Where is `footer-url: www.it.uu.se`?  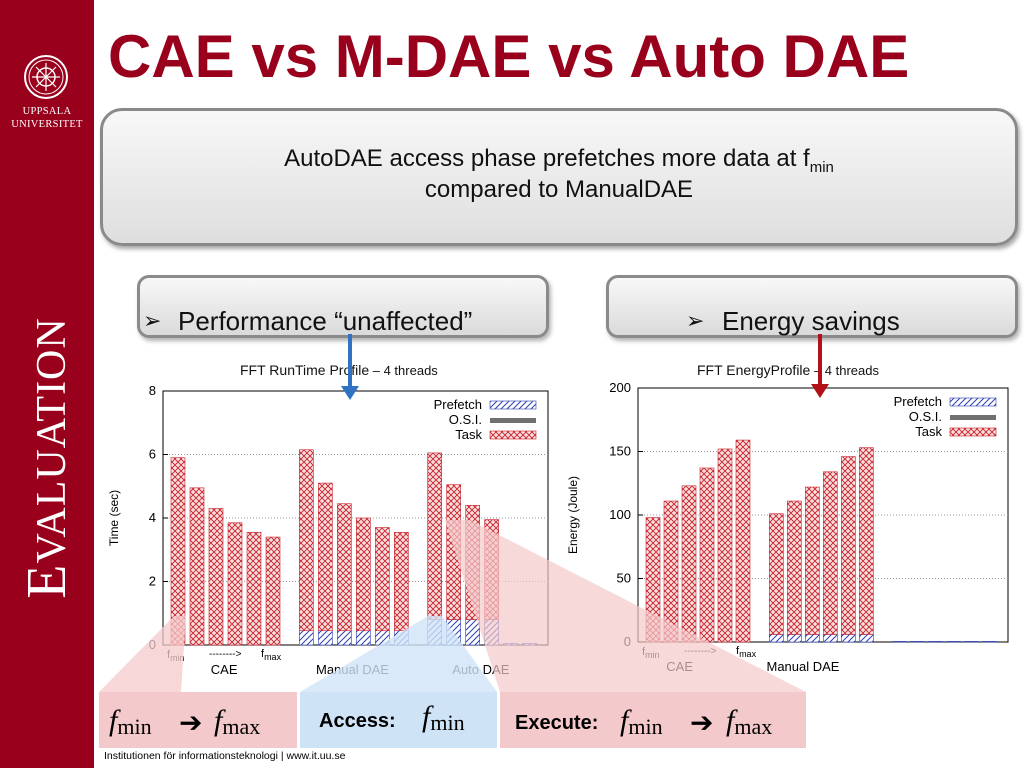 footer-url: www.it.uu.se is located at coordinates (316, 756).